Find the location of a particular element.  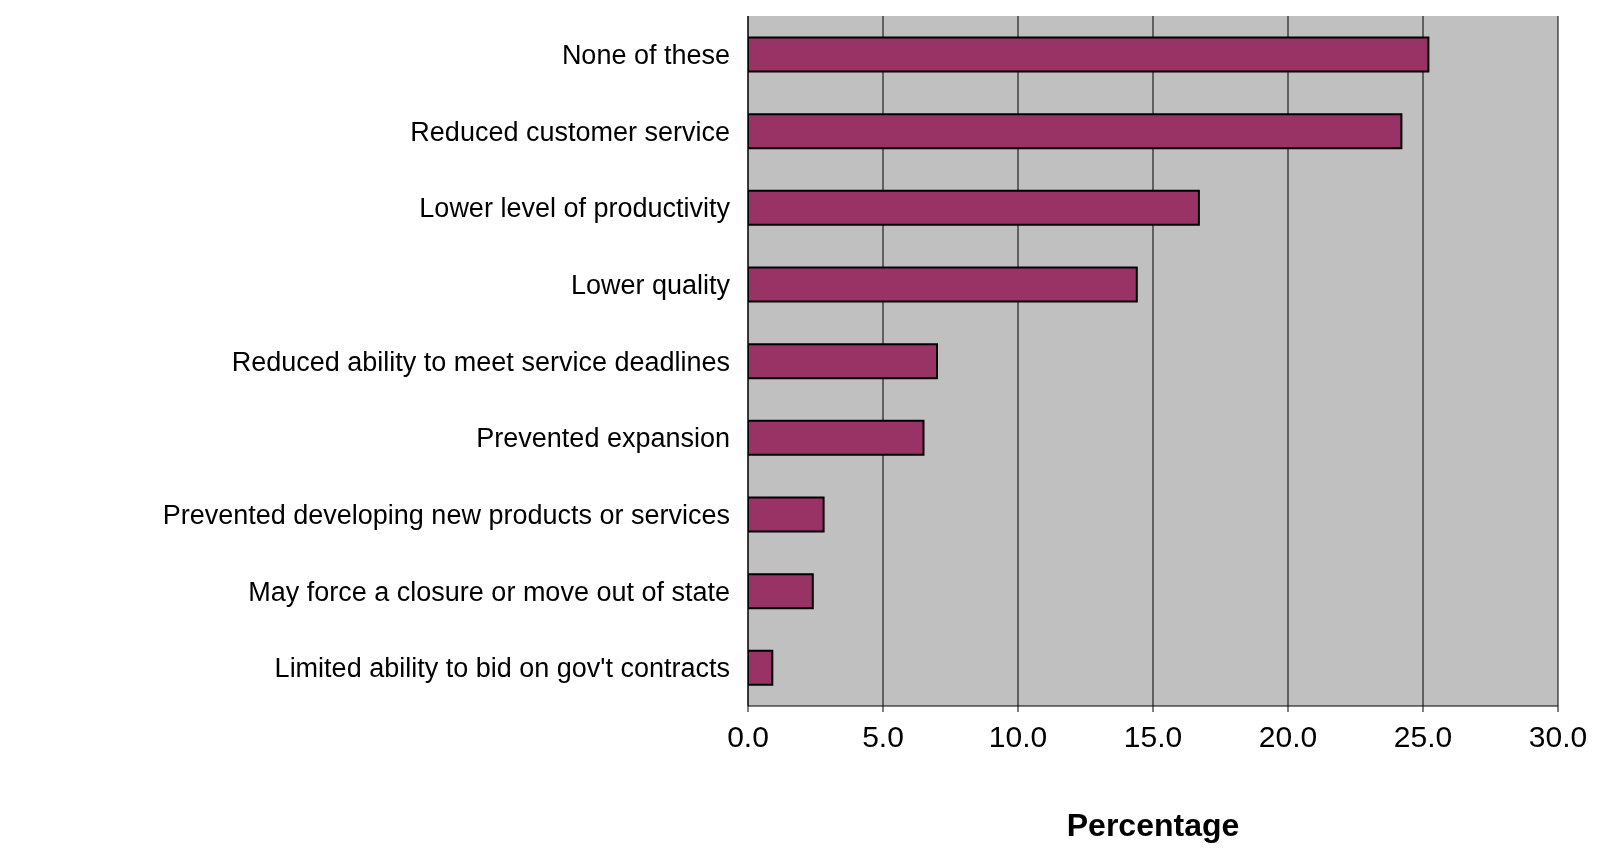

x-tick-label: 30.0 is located at coordinates (1558, 737).